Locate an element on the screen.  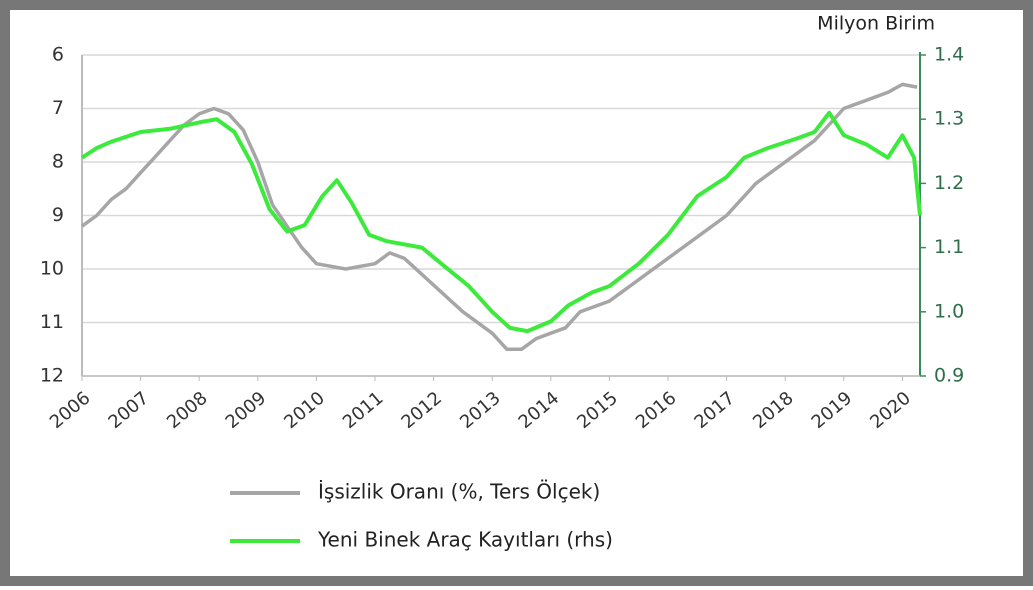
legend-label: Yeni Binek Araç Kayıtları (rhs) is located at coordinates (465, 540).